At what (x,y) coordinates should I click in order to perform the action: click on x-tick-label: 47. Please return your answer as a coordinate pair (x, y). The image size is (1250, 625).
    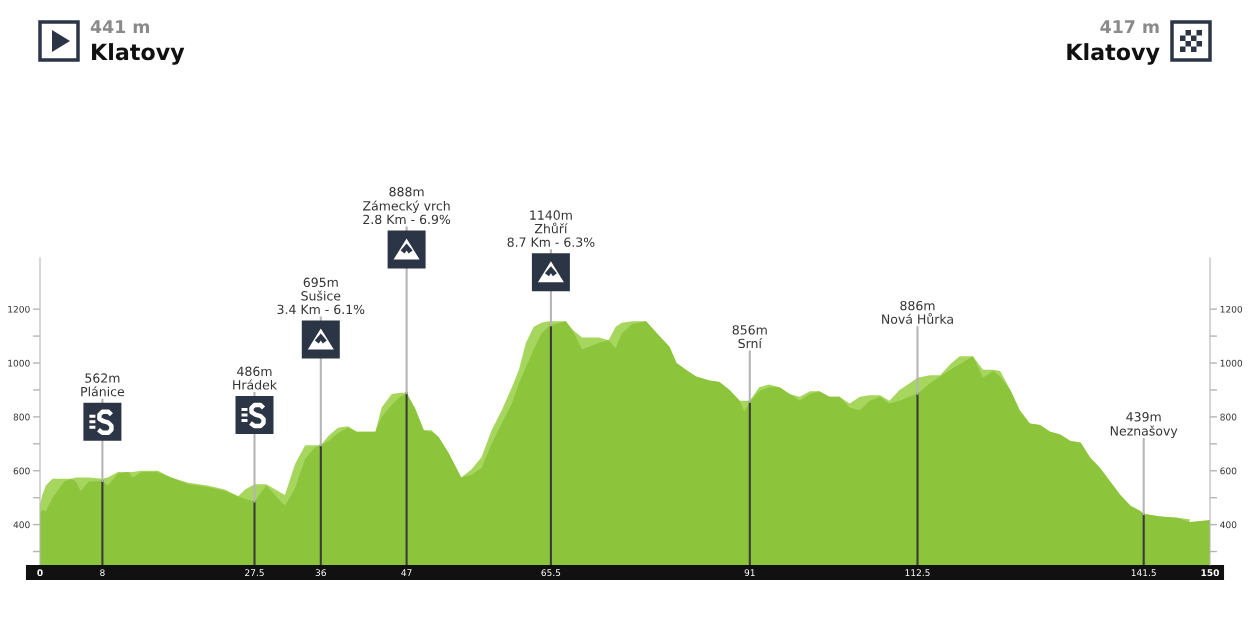
    Looking at the image, I should click on (406, 572).